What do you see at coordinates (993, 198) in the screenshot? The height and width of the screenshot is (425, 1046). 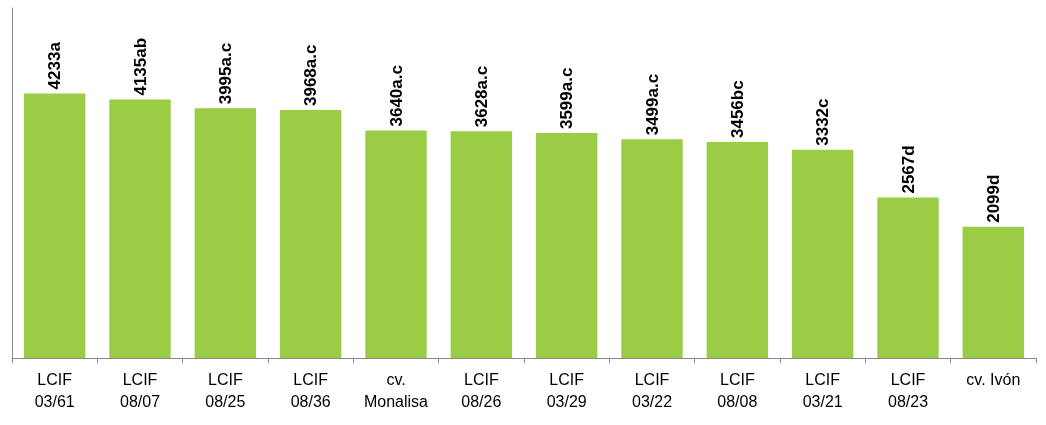 I see `data-label: 2099d` at bounding box center [993, 198].